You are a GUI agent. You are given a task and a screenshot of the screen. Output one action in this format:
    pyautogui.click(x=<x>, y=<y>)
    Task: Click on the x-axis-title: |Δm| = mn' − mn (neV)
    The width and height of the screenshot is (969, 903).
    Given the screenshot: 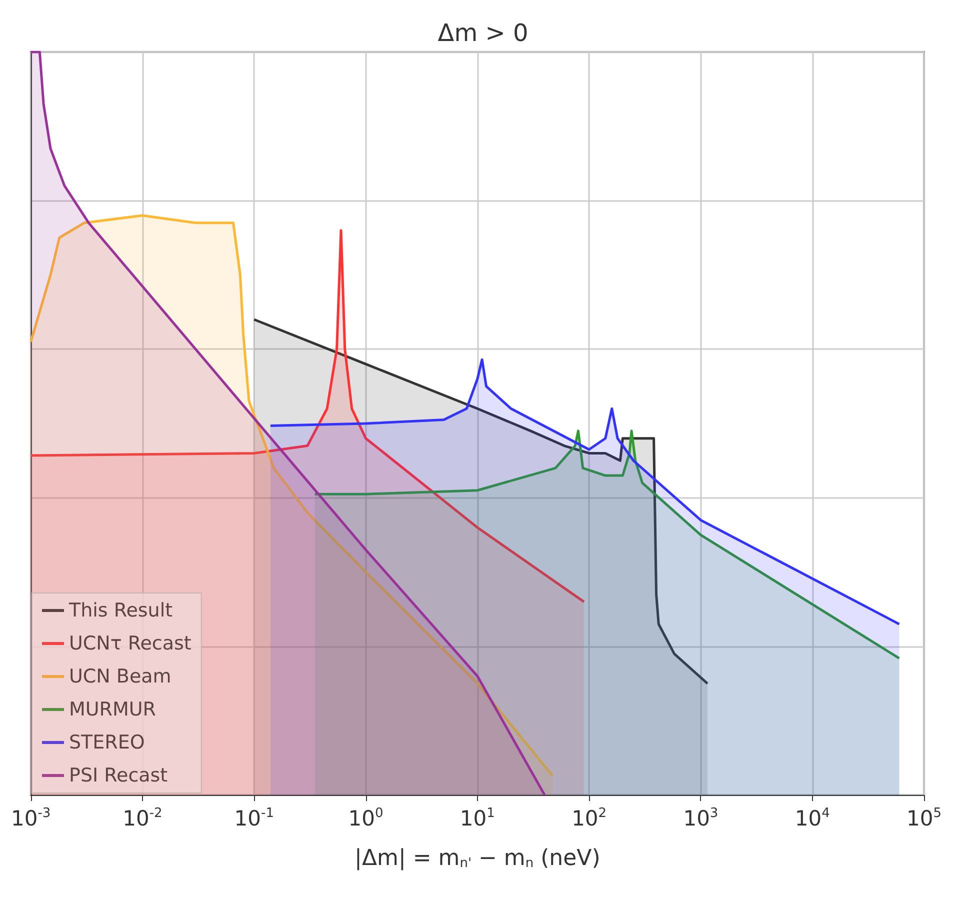 What is the action you would take?
    pyautogui.click(x=477, y=858)
    